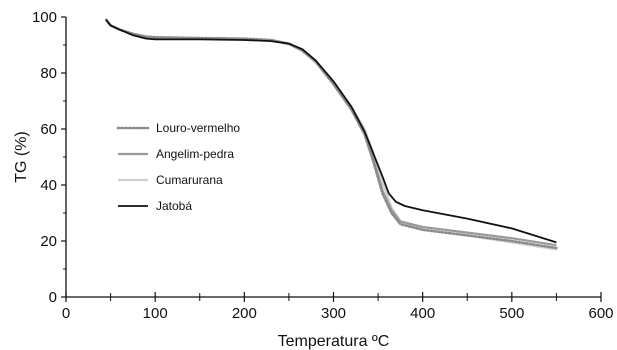 The width and height of the screenshot is (617, 350). I want to click on y-tick-label: 20, so click(48, 241).